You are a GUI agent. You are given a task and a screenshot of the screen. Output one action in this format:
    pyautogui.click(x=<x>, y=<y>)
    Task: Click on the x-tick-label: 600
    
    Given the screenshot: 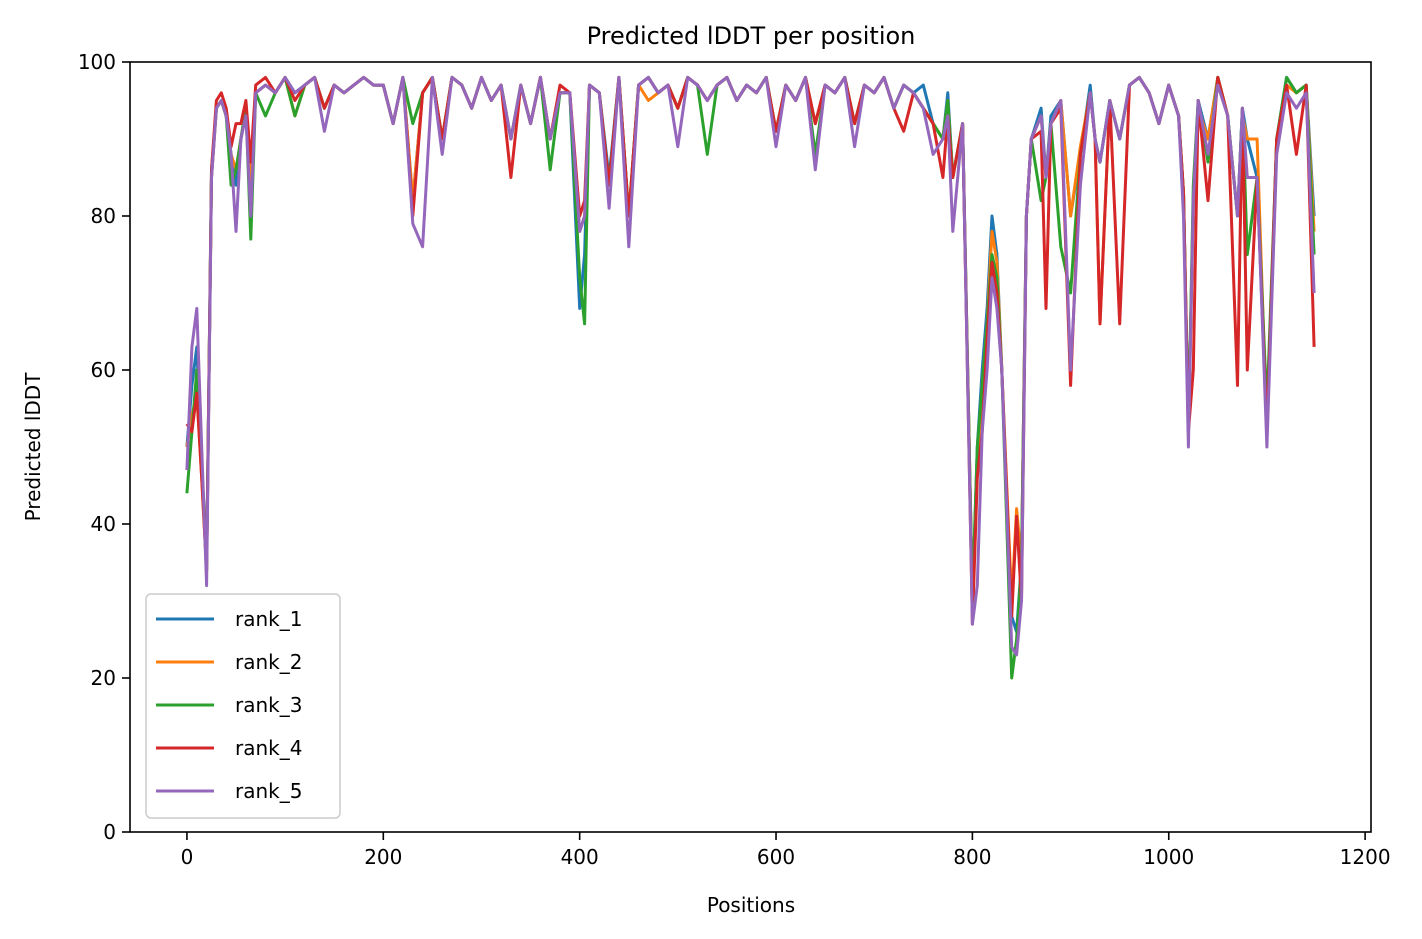 What is the action you would take?
    pyautogui.click(x=776, y=857)
    